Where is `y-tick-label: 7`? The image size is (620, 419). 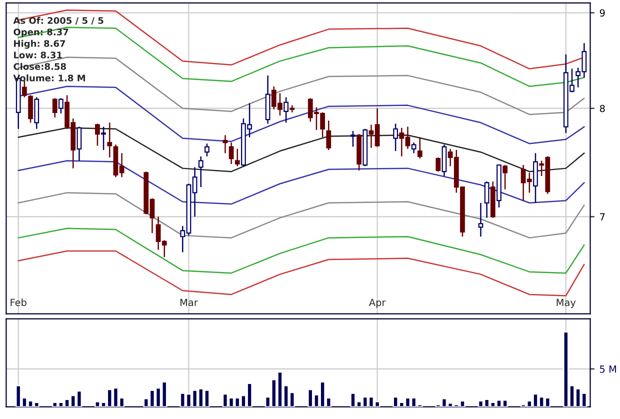
y-tick-label: 7 is located at coordinates (602, 216).